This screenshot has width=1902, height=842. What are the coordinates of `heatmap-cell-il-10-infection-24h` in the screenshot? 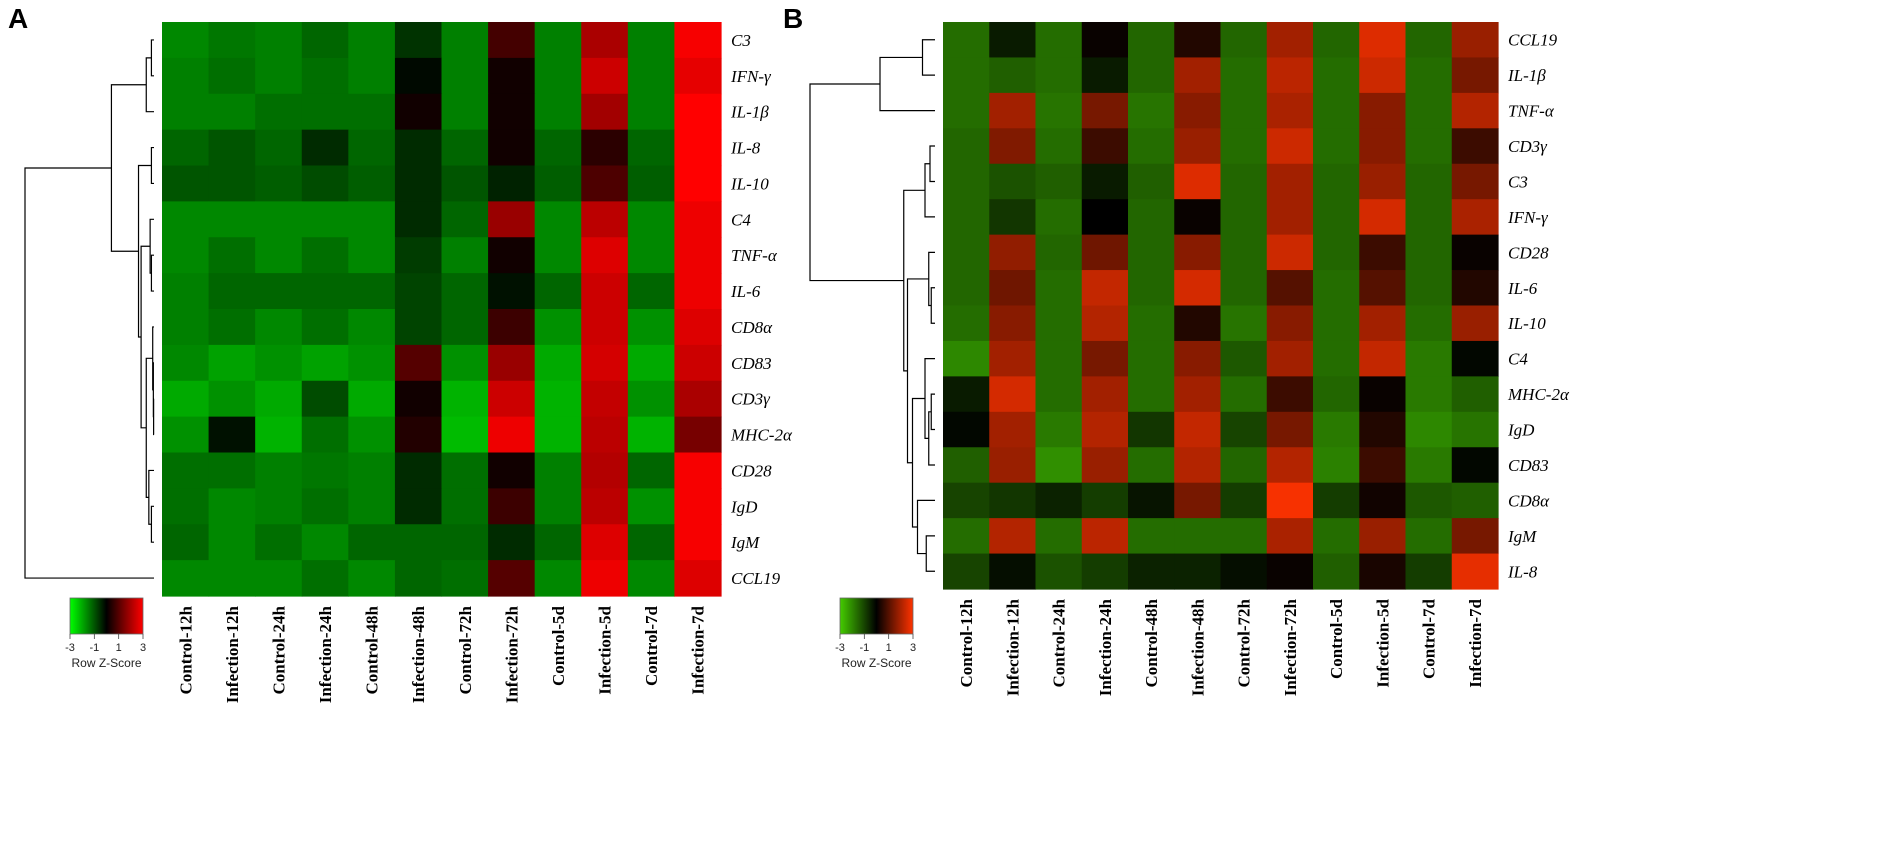 It's located at (325, 183).